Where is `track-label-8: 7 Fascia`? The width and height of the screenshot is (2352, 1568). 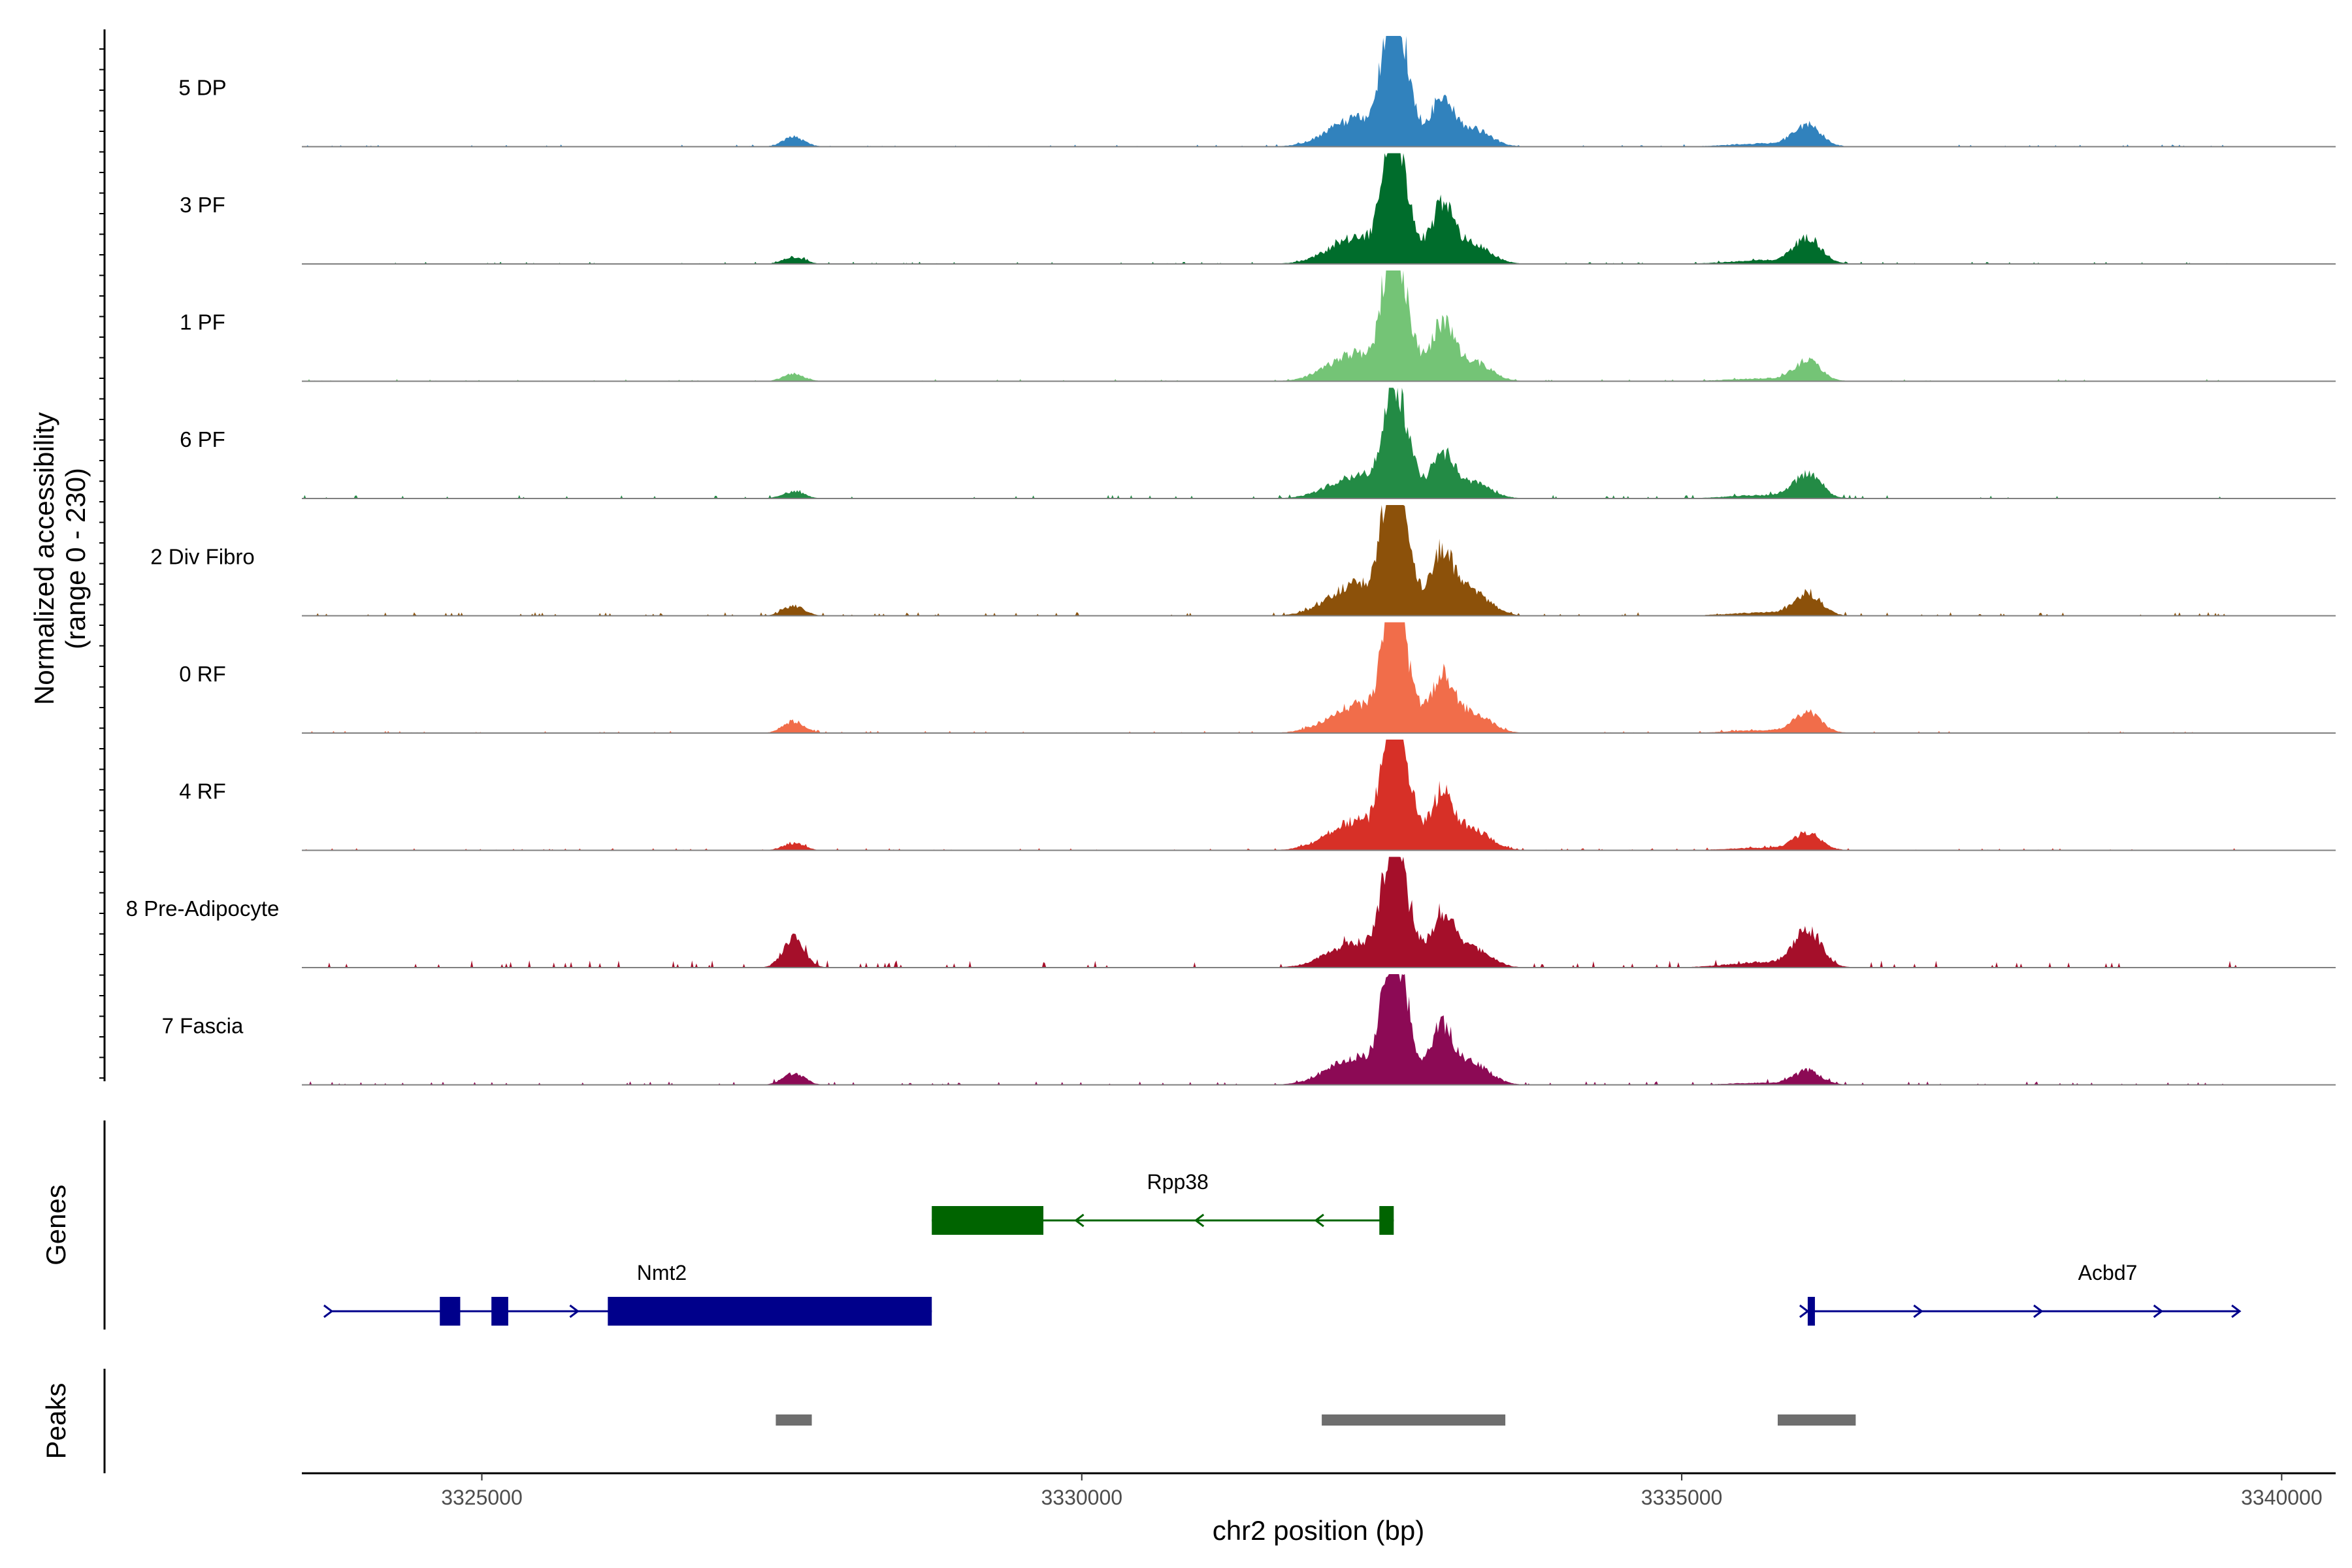 track-label-8: 7 Fascia is located at coordinates (203, 1026).